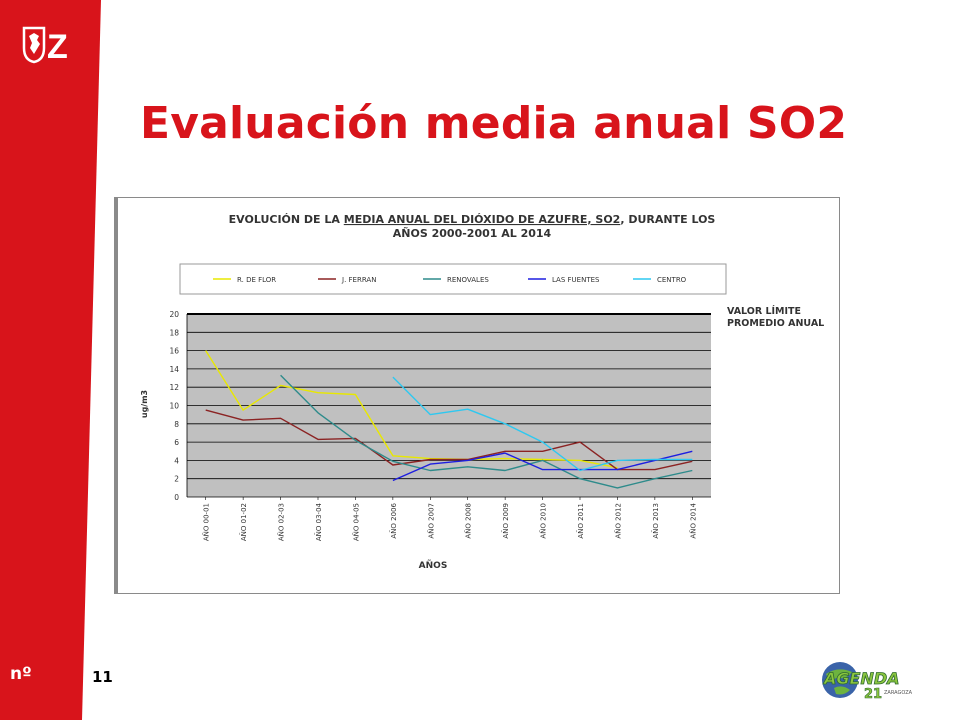  I want to click on page-number: 11, so click(102, 677).